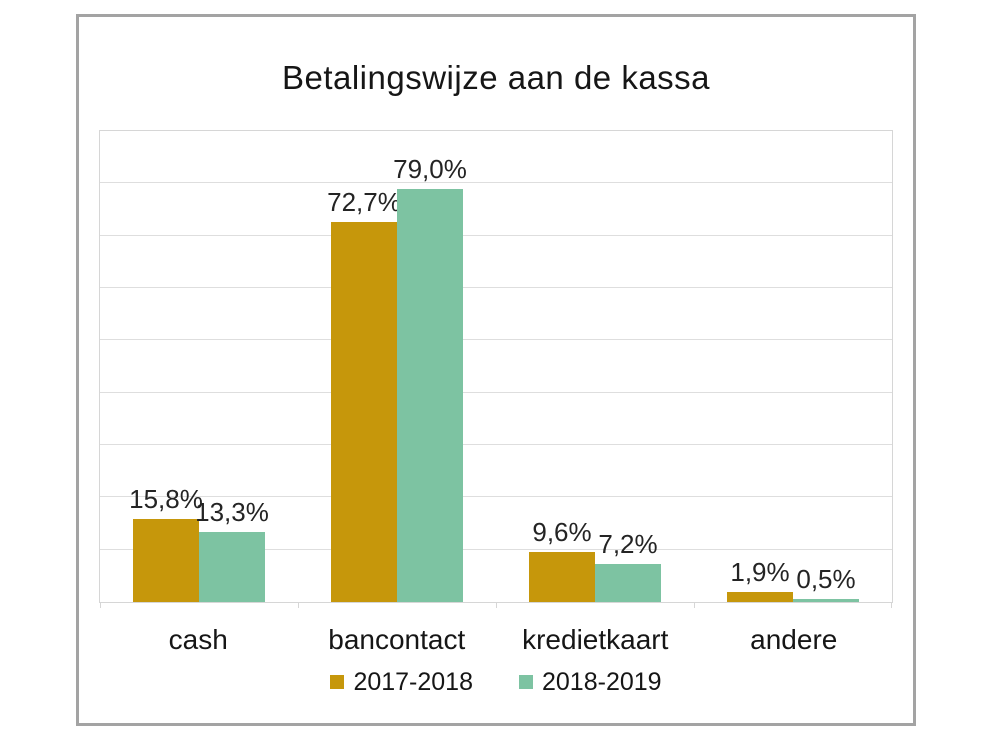  Describe the element at coordinates (364, 201) in the screenshot. I see `bar-value-label: 72,7%` at that location.